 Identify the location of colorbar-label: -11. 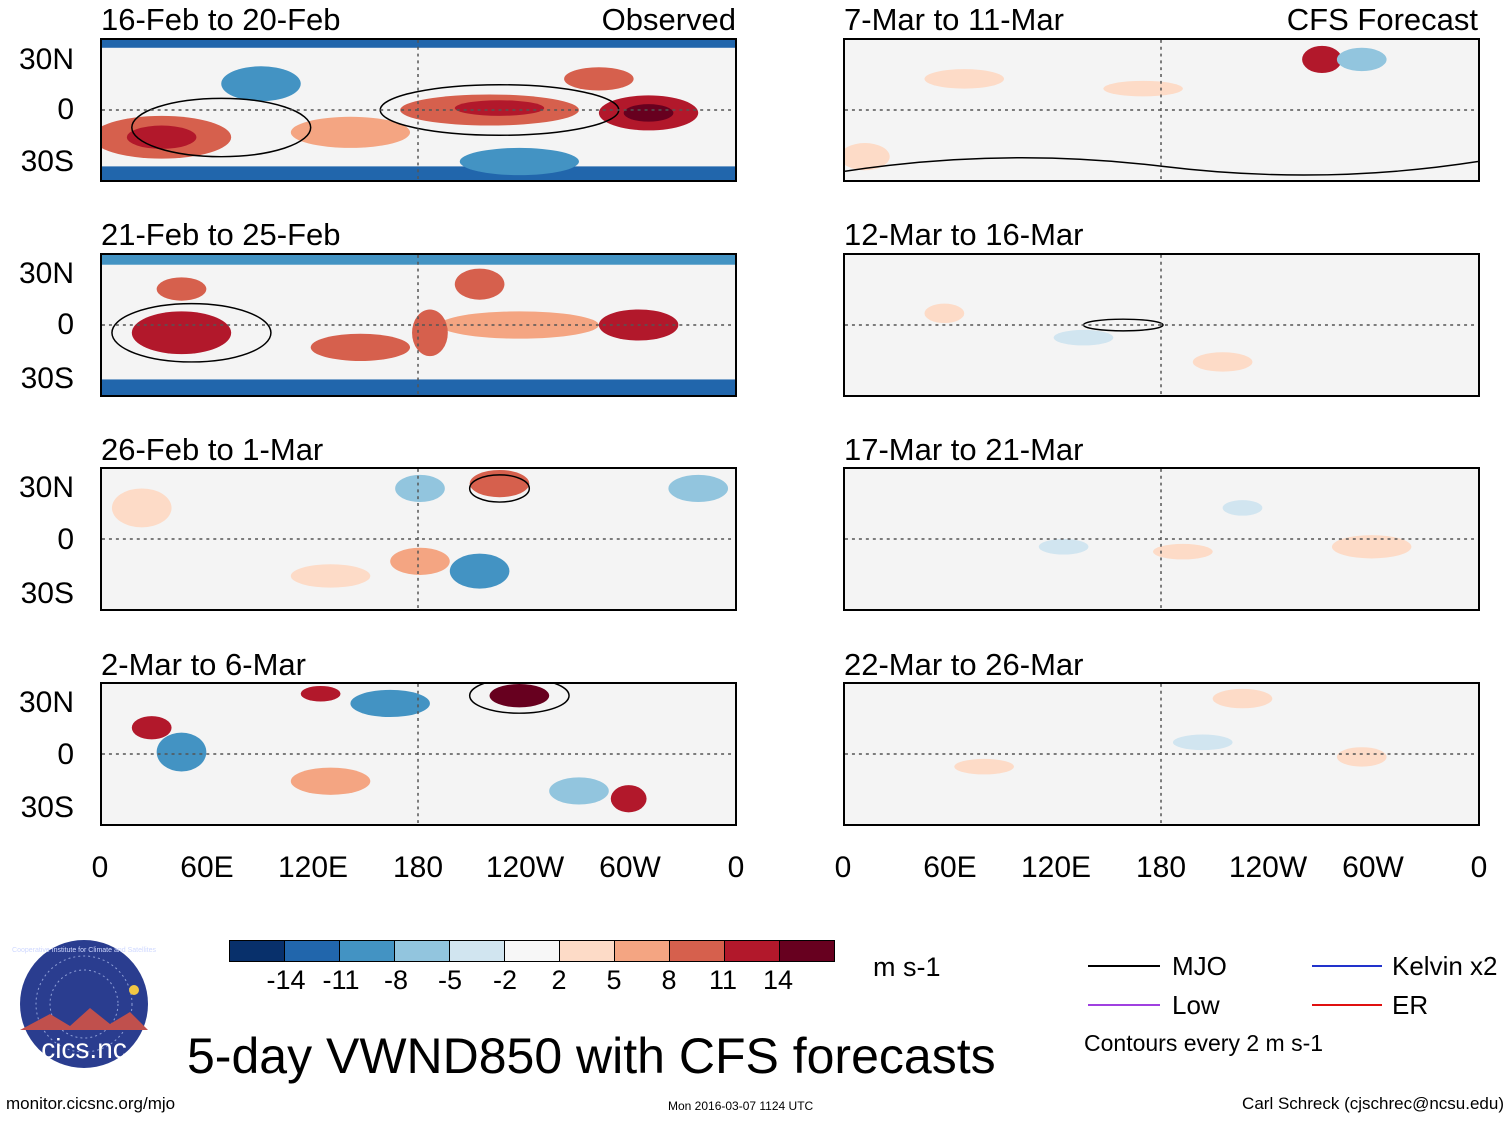
(341, 980).